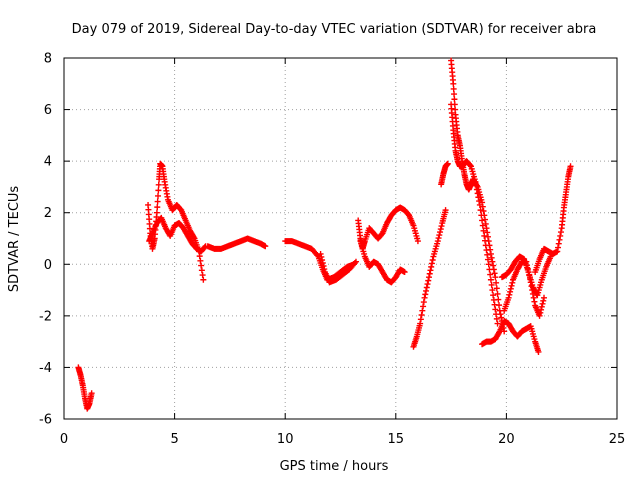 The width and height of the screenshot is (640, 480). I want to click on y-tick-label: -6, so click(45, 420).